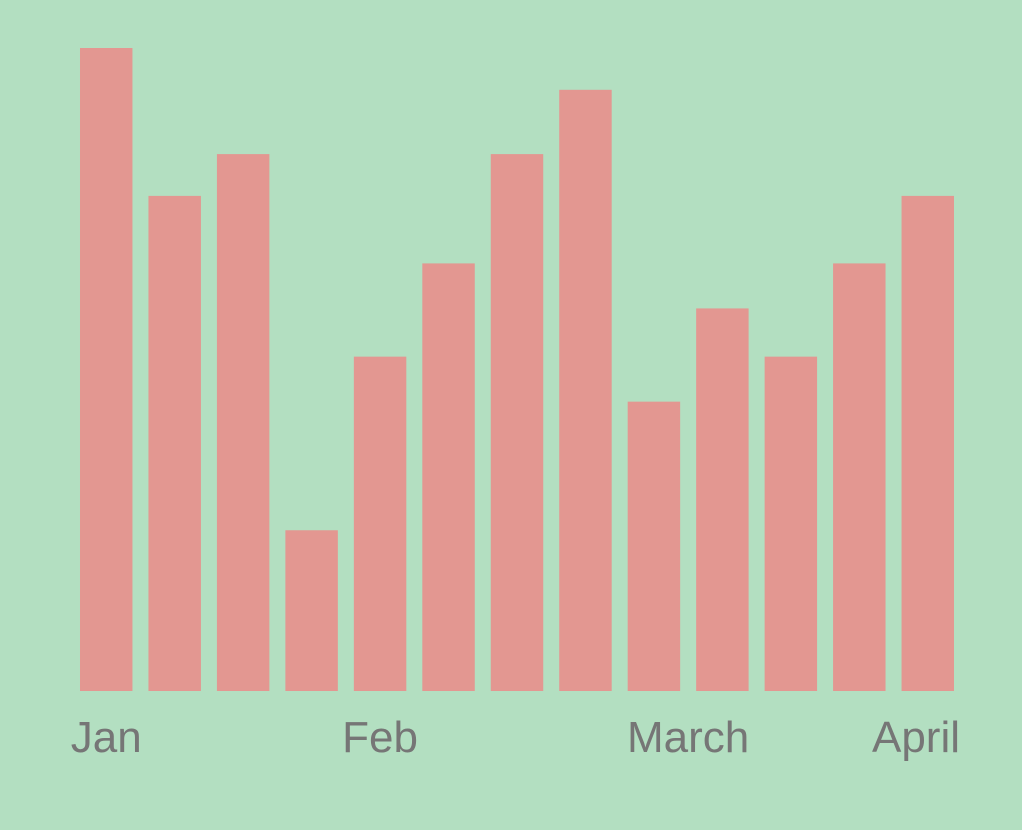 The image size is (1022, 830). Describe the element at coordinates (515, 737) in the screenshot. I see `x-tick-labels-group: Jan Feb March April` at that location.